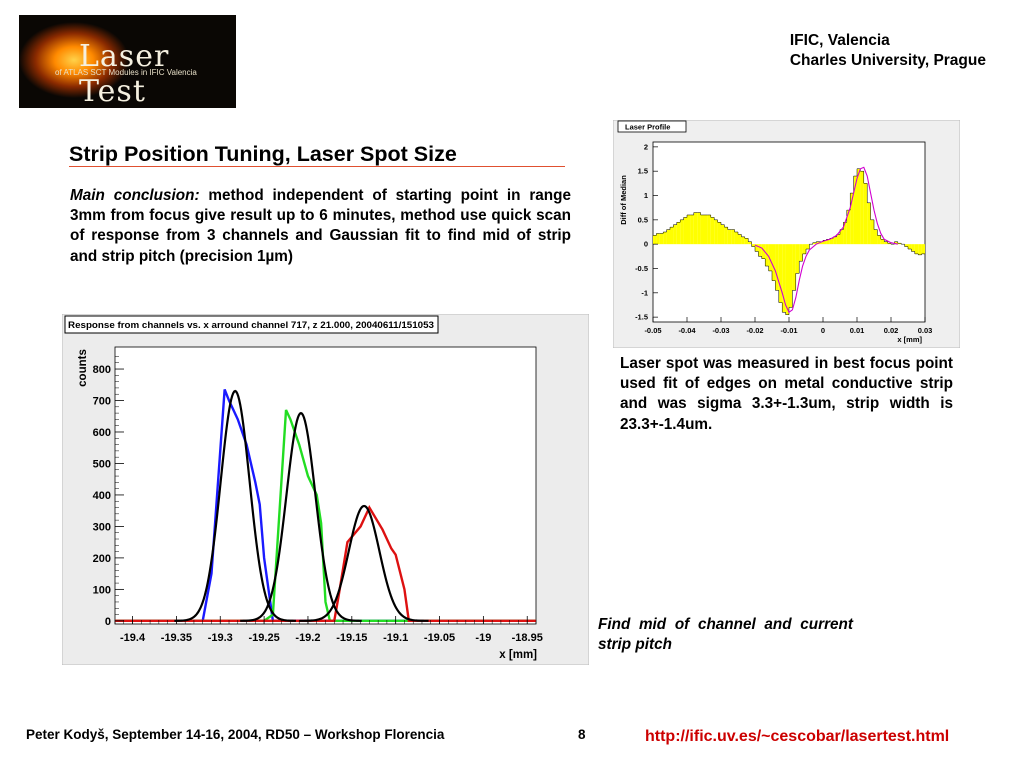  What do you see at coordinates (135, 195) in the screenshot?
I see `main-conclusion-label: Main conclusion:` at bounding box center [135, 195].